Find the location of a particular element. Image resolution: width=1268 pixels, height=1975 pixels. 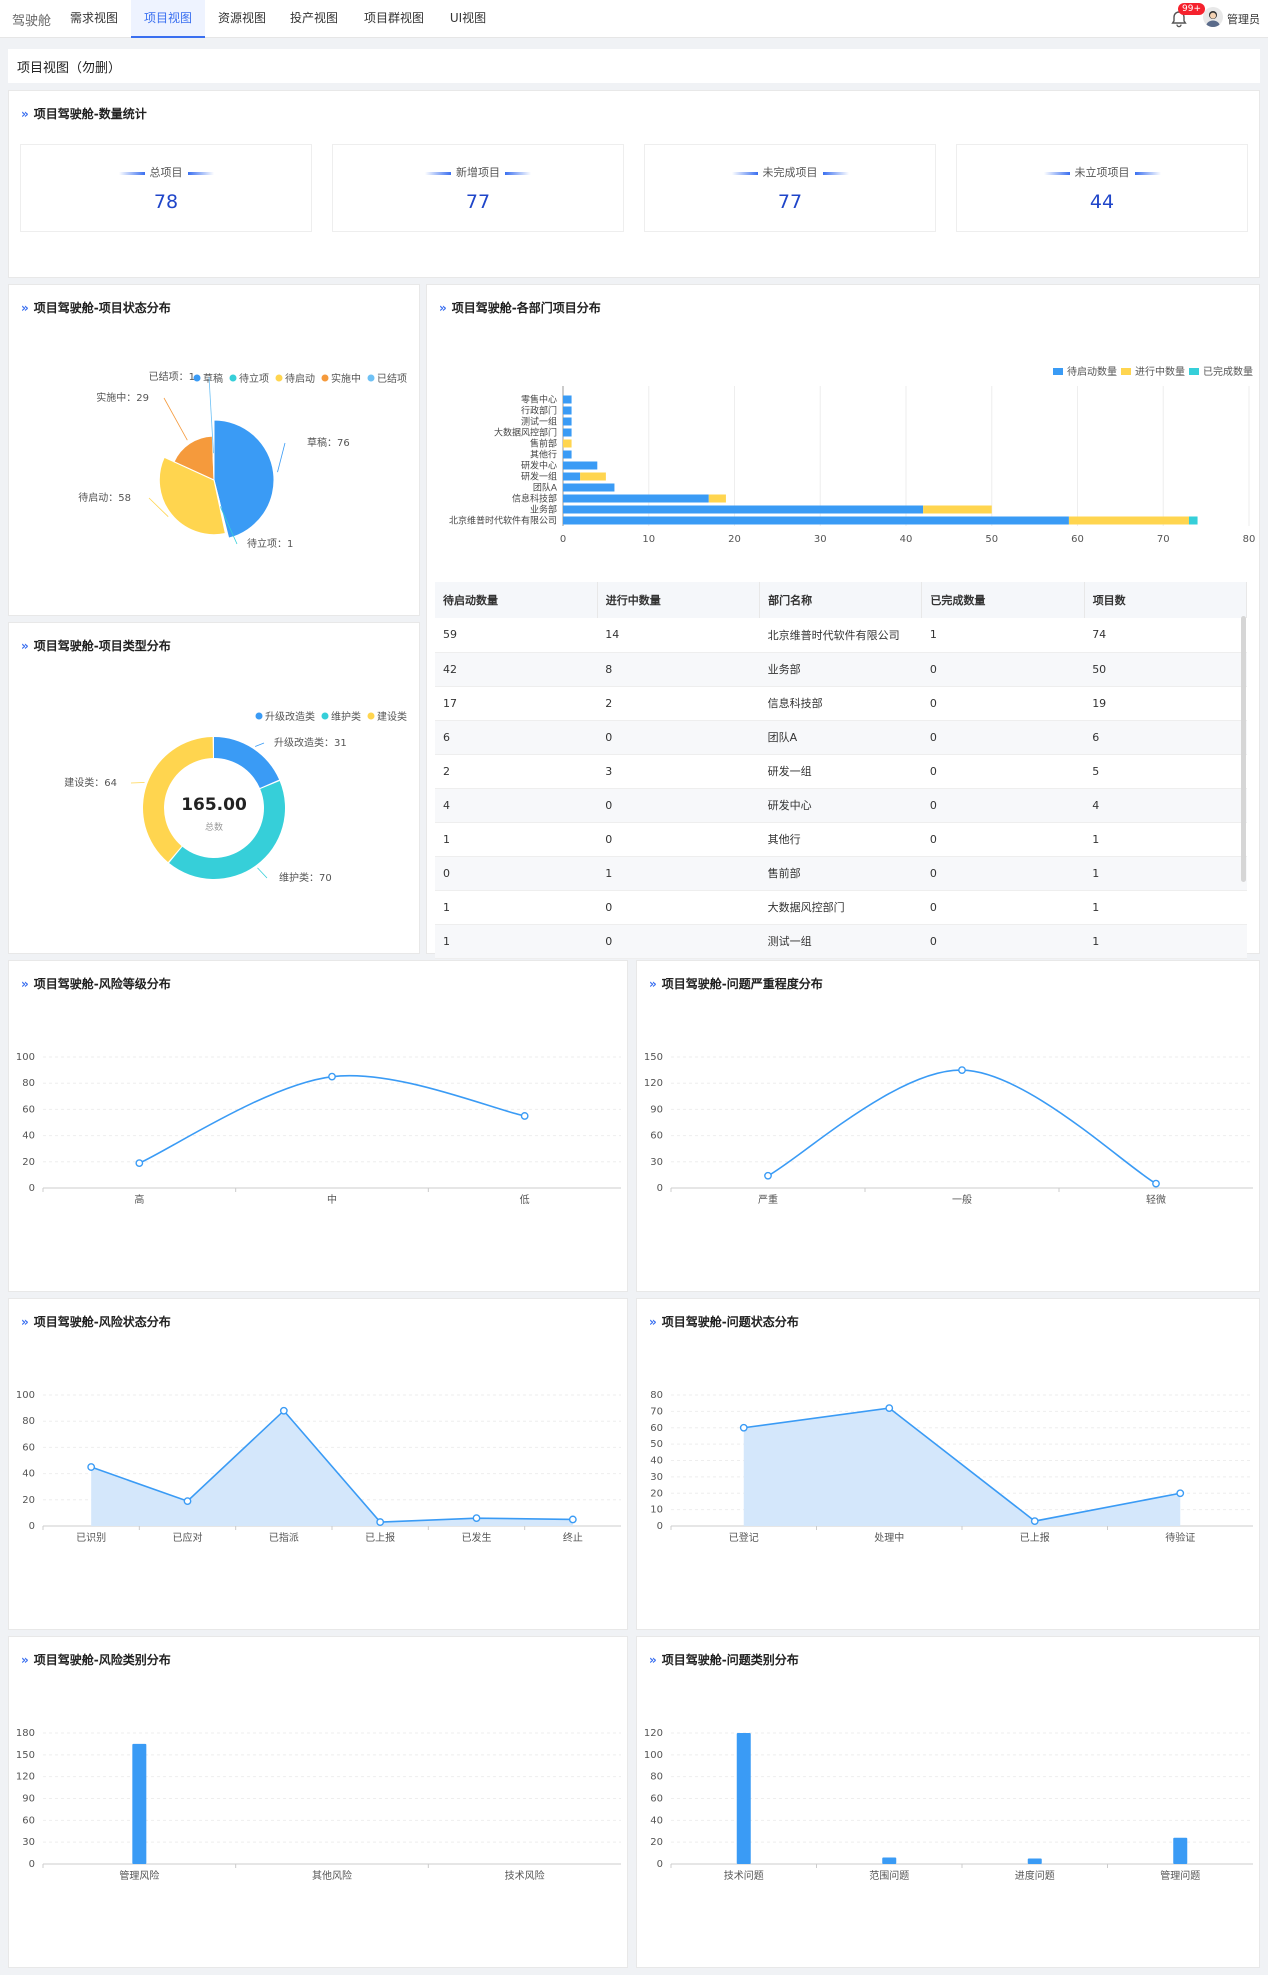

pie-slice is located at coordinates (244, 479).